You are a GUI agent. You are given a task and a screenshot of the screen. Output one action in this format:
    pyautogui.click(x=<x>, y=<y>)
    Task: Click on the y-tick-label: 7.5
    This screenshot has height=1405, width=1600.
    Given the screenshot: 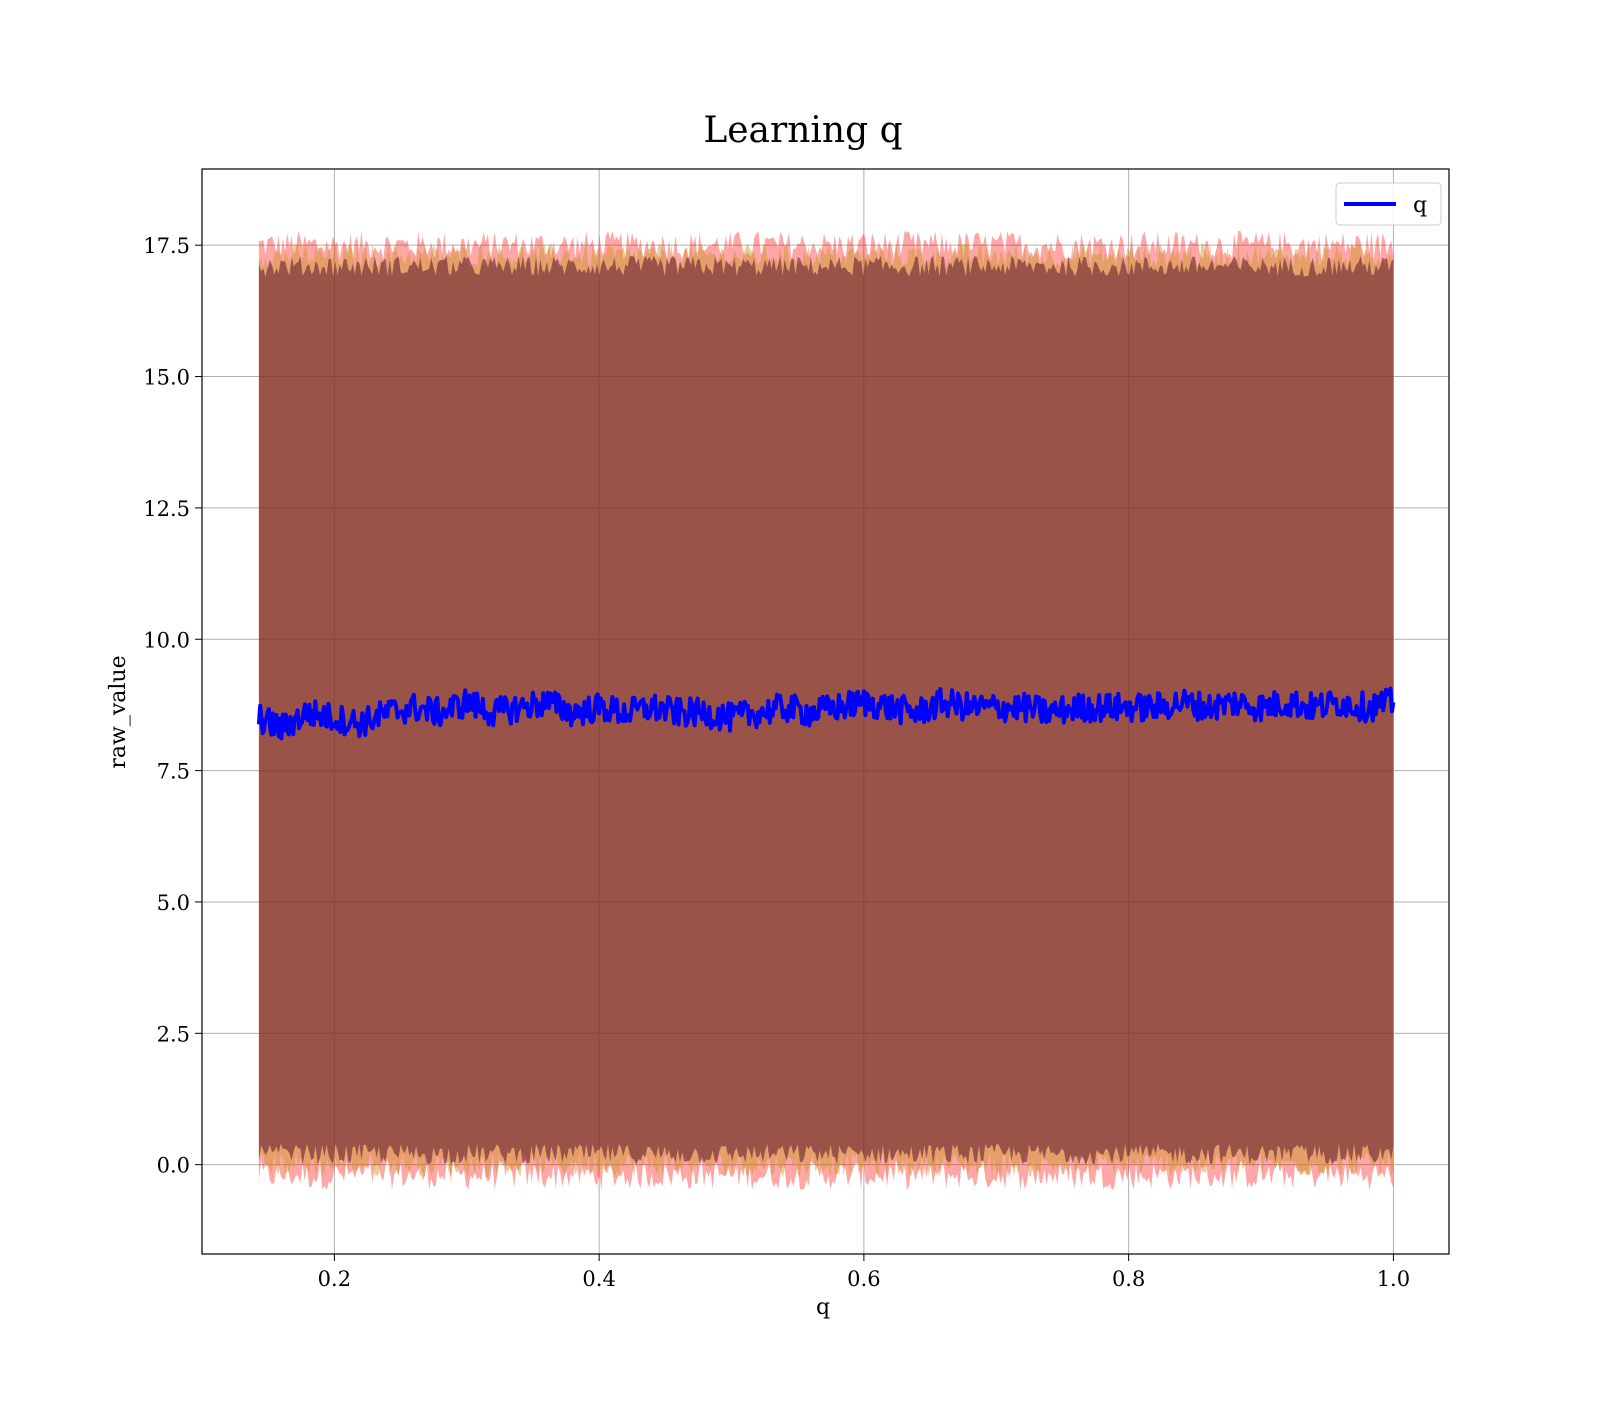 What is the action you would take?
    pyautogui.click(x=173, y=772)
    